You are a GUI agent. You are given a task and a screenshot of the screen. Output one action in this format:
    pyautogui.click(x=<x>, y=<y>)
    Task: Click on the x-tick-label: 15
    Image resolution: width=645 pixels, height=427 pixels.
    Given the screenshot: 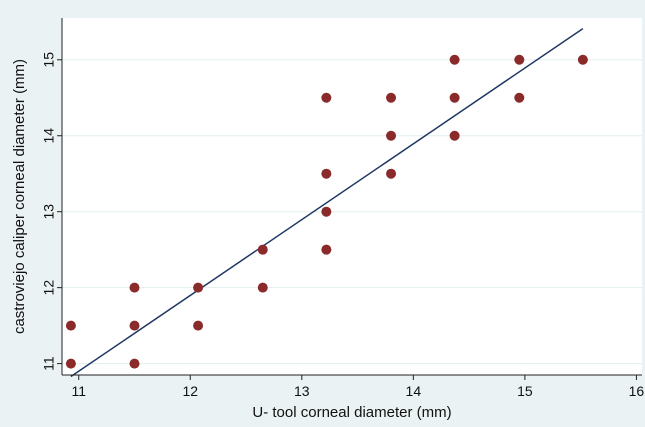 What is the action you would take?
    pyautogui.click(x=525, y=391)
    